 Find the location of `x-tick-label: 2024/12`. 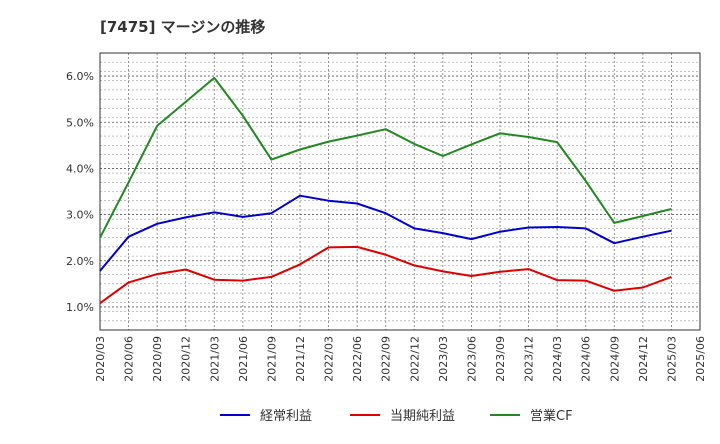

x-tick-label: 2024/12 is located at coordinates (643, 359).